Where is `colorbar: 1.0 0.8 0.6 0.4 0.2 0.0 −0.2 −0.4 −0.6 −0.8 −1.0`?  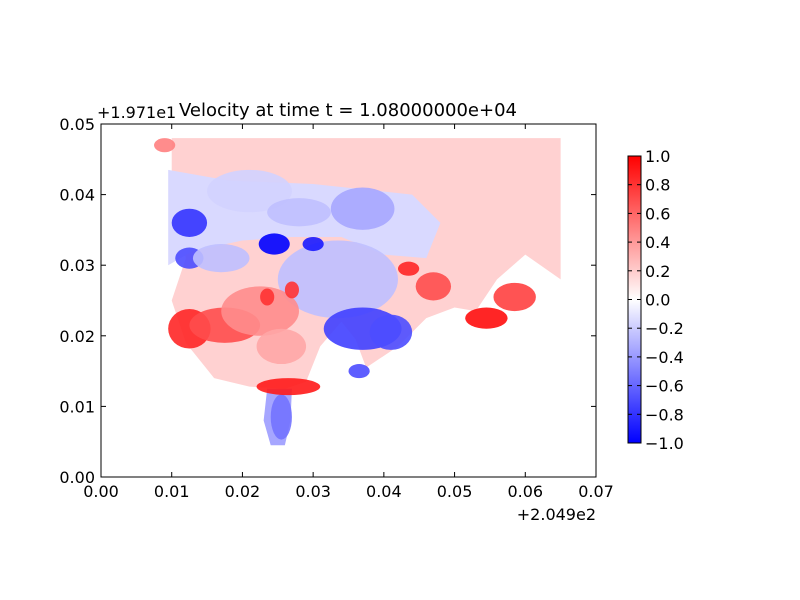
colorbar: 1.0 0.8 0.6 0.4 0.2 0.0 −0.2 −0.4 −0.6 −0.8 −1.0 is located at coordinates (655, 300).